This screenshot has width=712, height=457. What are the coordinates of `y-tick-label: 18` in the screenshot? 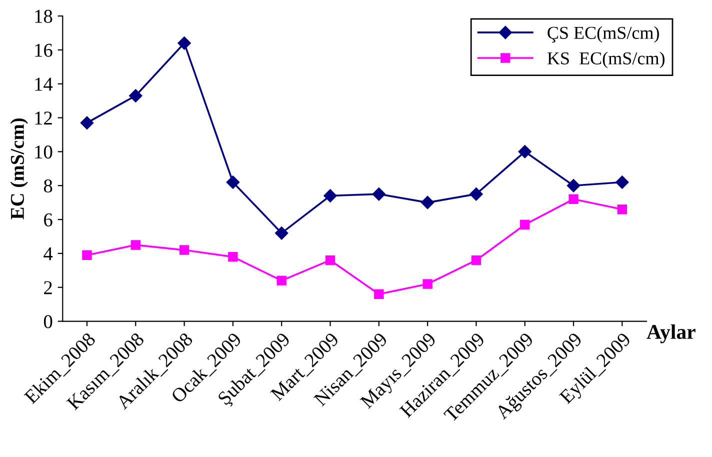 It's located at (43, 16).